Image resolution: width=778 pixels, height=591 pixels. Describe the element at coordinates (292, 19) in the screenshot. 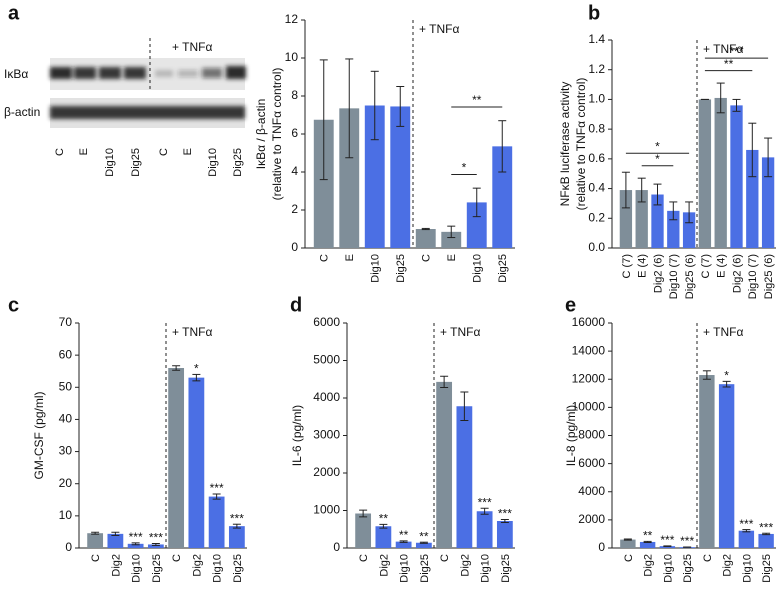

I see `y-tick-label: 12` at that location.